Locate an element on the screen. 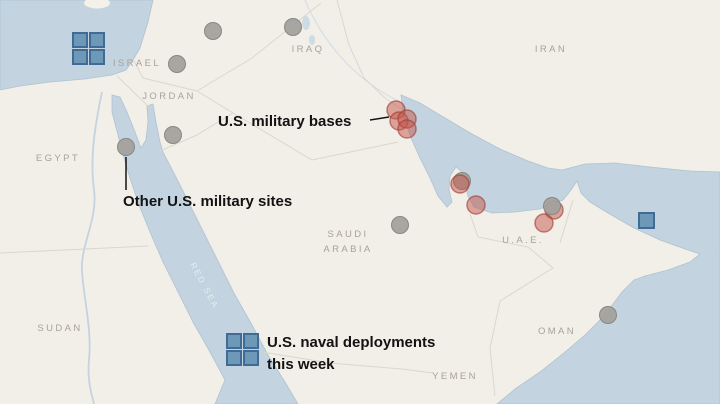  country-label: ARABIA is located at coordinates (347, 249).